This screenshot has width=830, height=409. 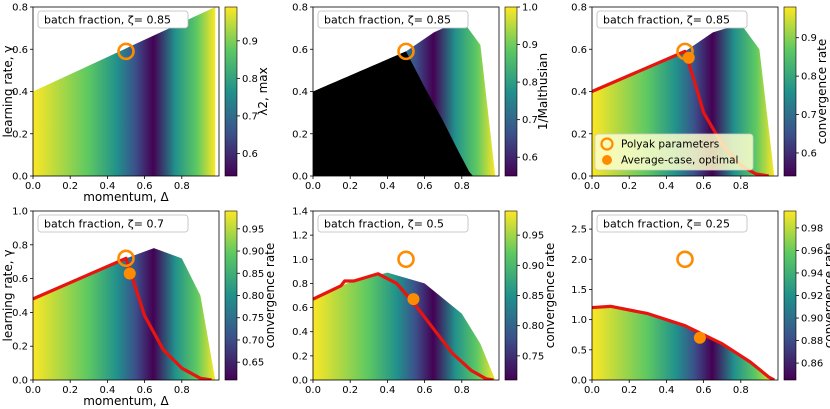 I want to click on y-axis-label: learning rate, γ, so click(x=8, y=296).